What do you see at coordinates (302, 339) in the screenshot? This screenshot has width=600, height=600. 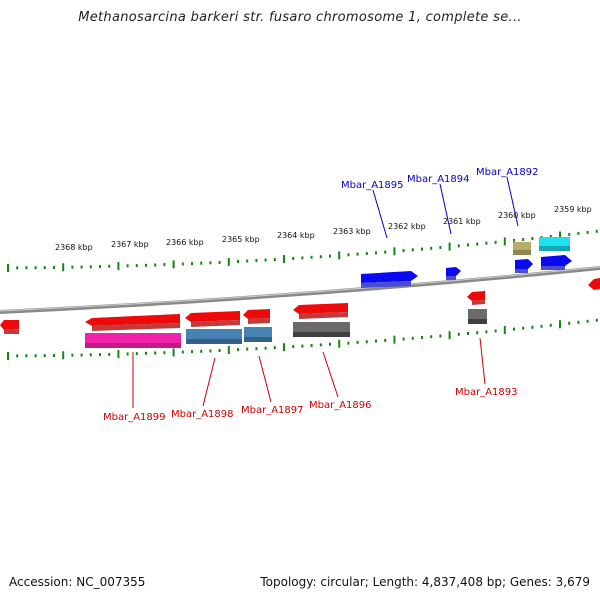 I see `reverse-tick-track` at bounding box center [302, 339].